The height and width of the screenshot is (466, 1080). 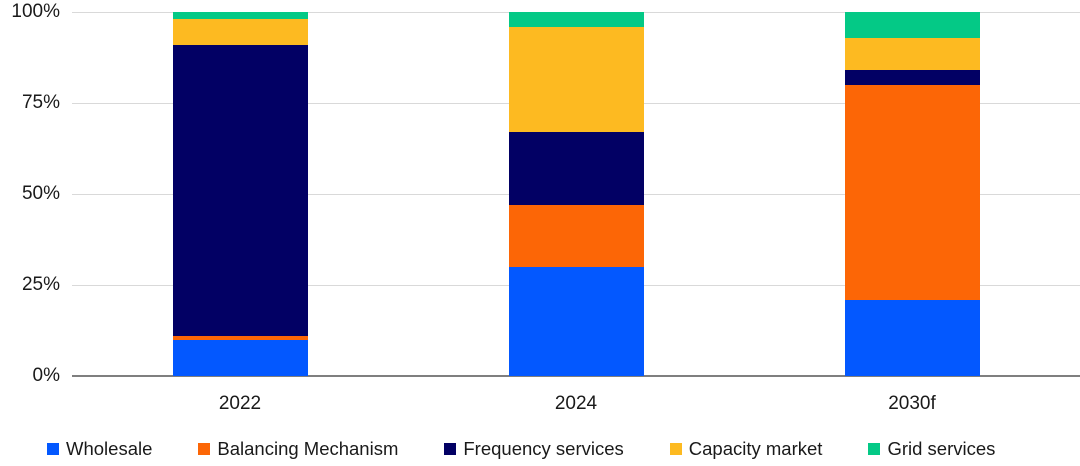 What do you see at coordinates (40, 102) in the screenshot?
I see `y-tick-label: 75%` at bounding box center [40, 102].